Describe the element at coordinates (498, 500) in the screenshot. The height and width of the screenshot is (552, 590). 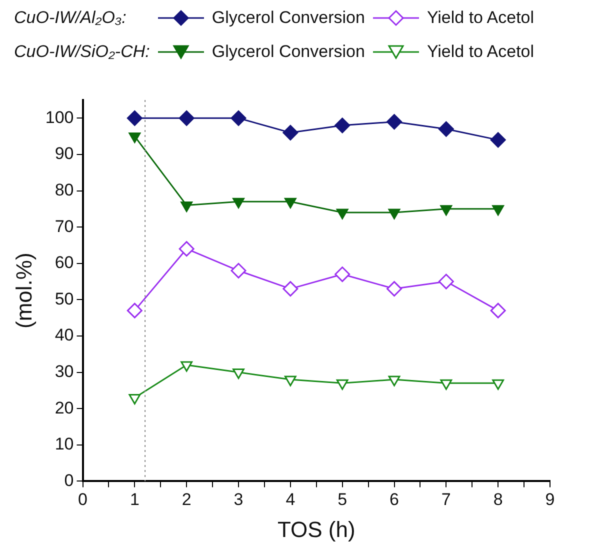
I see `x-tick-label: 8` at that location.